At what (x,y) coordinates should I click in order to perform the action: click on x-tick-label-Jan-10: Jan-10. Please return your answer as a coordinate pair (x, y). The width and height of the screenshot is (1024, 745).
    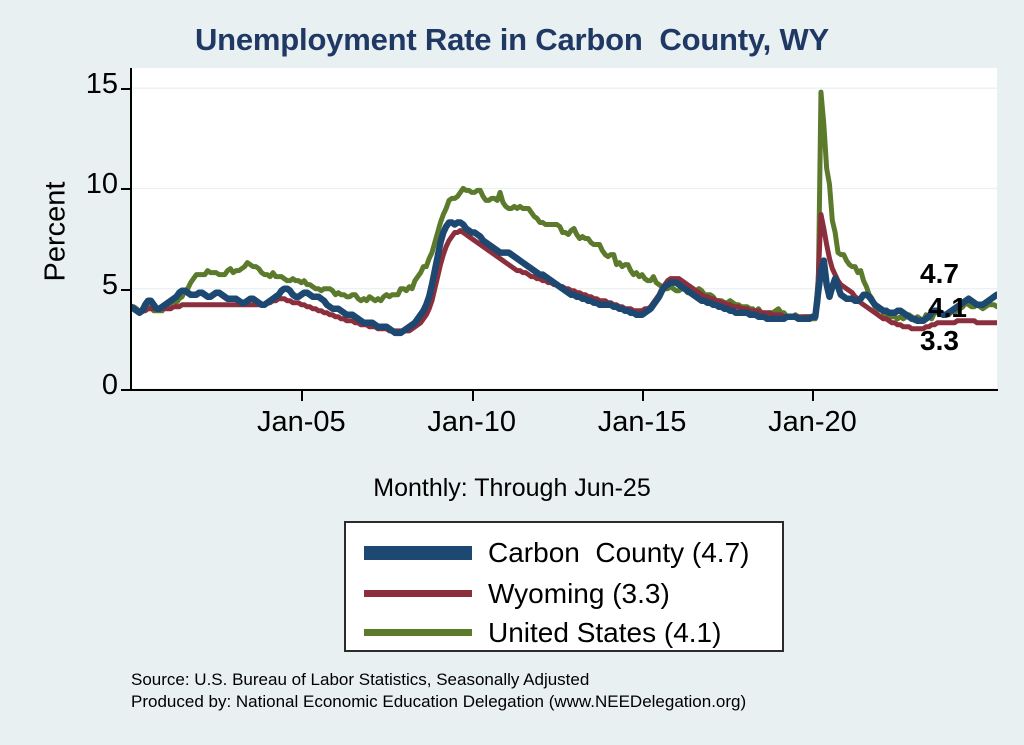
    Looking at the image, I should click on (472, 422).